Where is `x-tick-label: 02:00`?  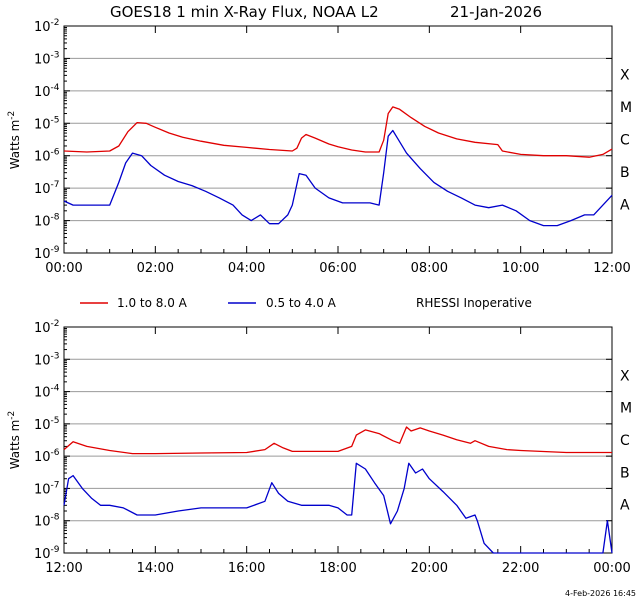 x-tick-label: 02:00 is located at coordinates (155, 268).